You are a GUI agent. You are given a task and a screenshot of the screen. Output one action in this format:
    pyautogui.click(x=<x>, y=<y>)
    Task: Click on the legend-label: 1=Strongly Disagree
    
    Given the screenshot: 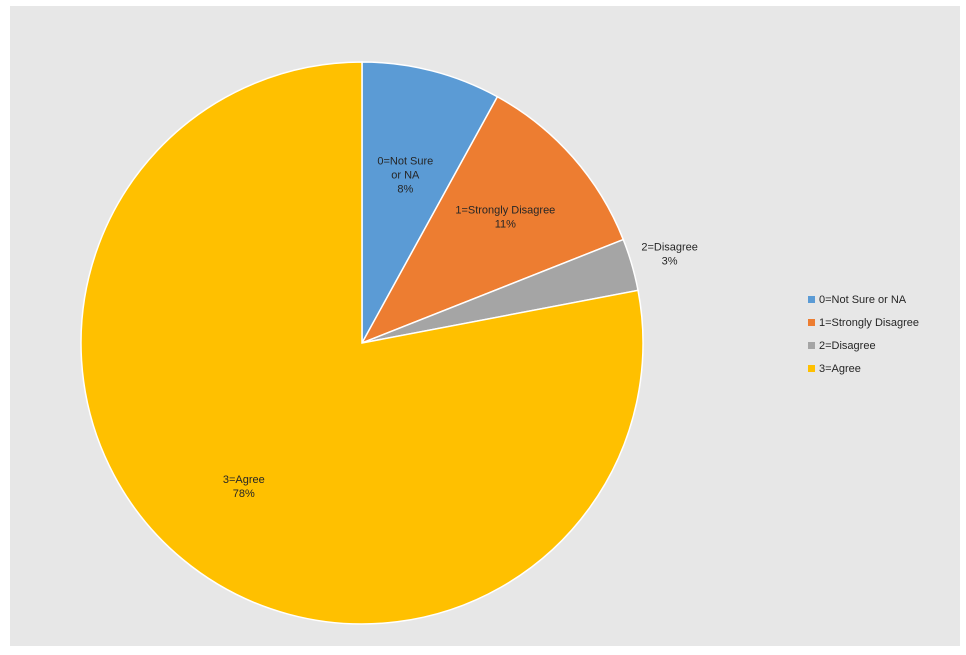 What is the action you would take?
    pyautogui.click(x=869, y=322)
    